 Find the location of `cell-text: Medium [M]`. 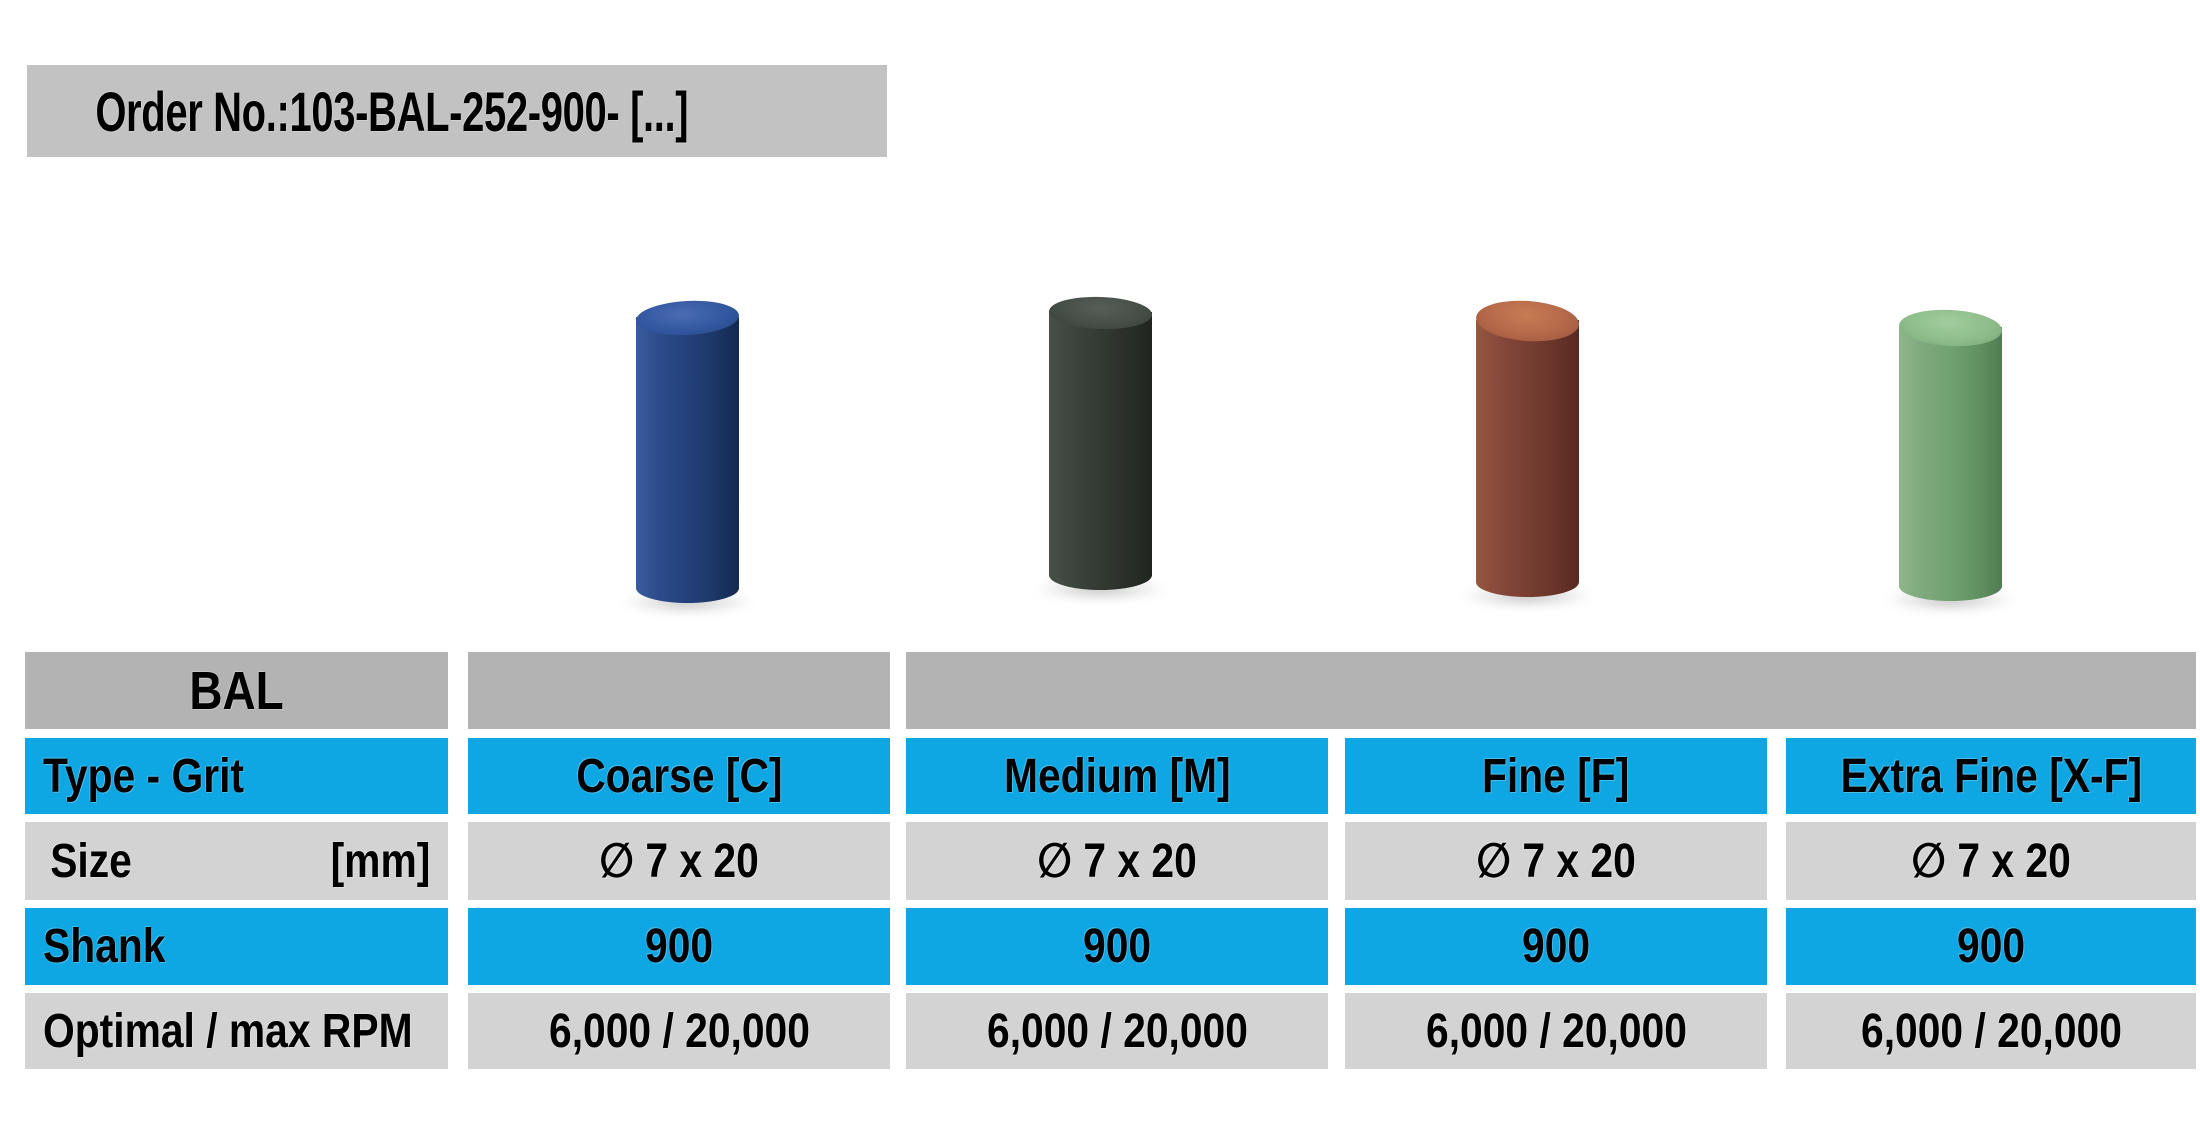

cell-text: Medium [M] is located at coordinates (1117, 776).